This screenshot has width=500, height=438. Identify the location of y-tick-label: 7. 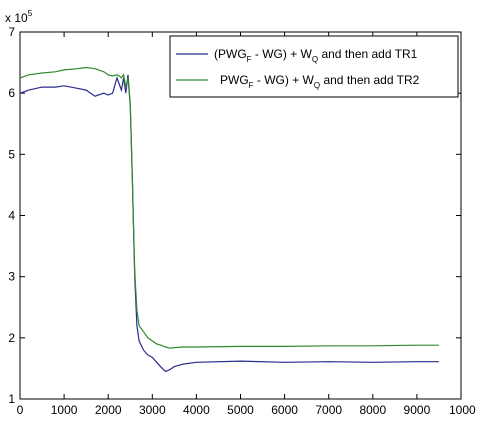
(11, 32).